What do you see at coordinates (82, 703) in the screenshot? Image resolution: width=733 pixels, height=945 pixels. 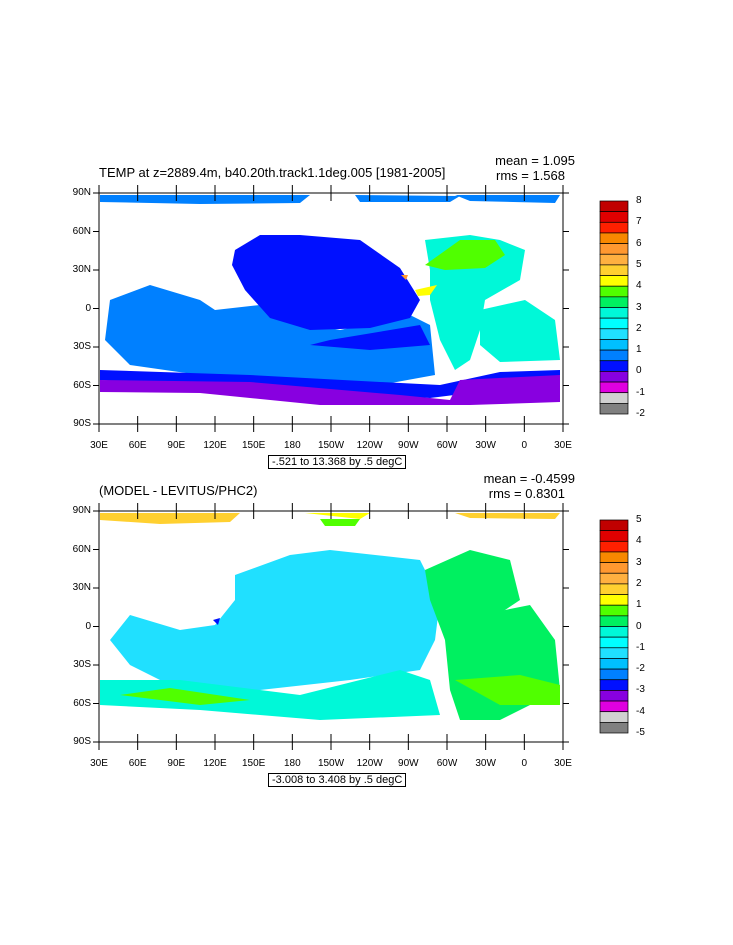 I see `lat-label: 60S` at bounding box center [82, 703].